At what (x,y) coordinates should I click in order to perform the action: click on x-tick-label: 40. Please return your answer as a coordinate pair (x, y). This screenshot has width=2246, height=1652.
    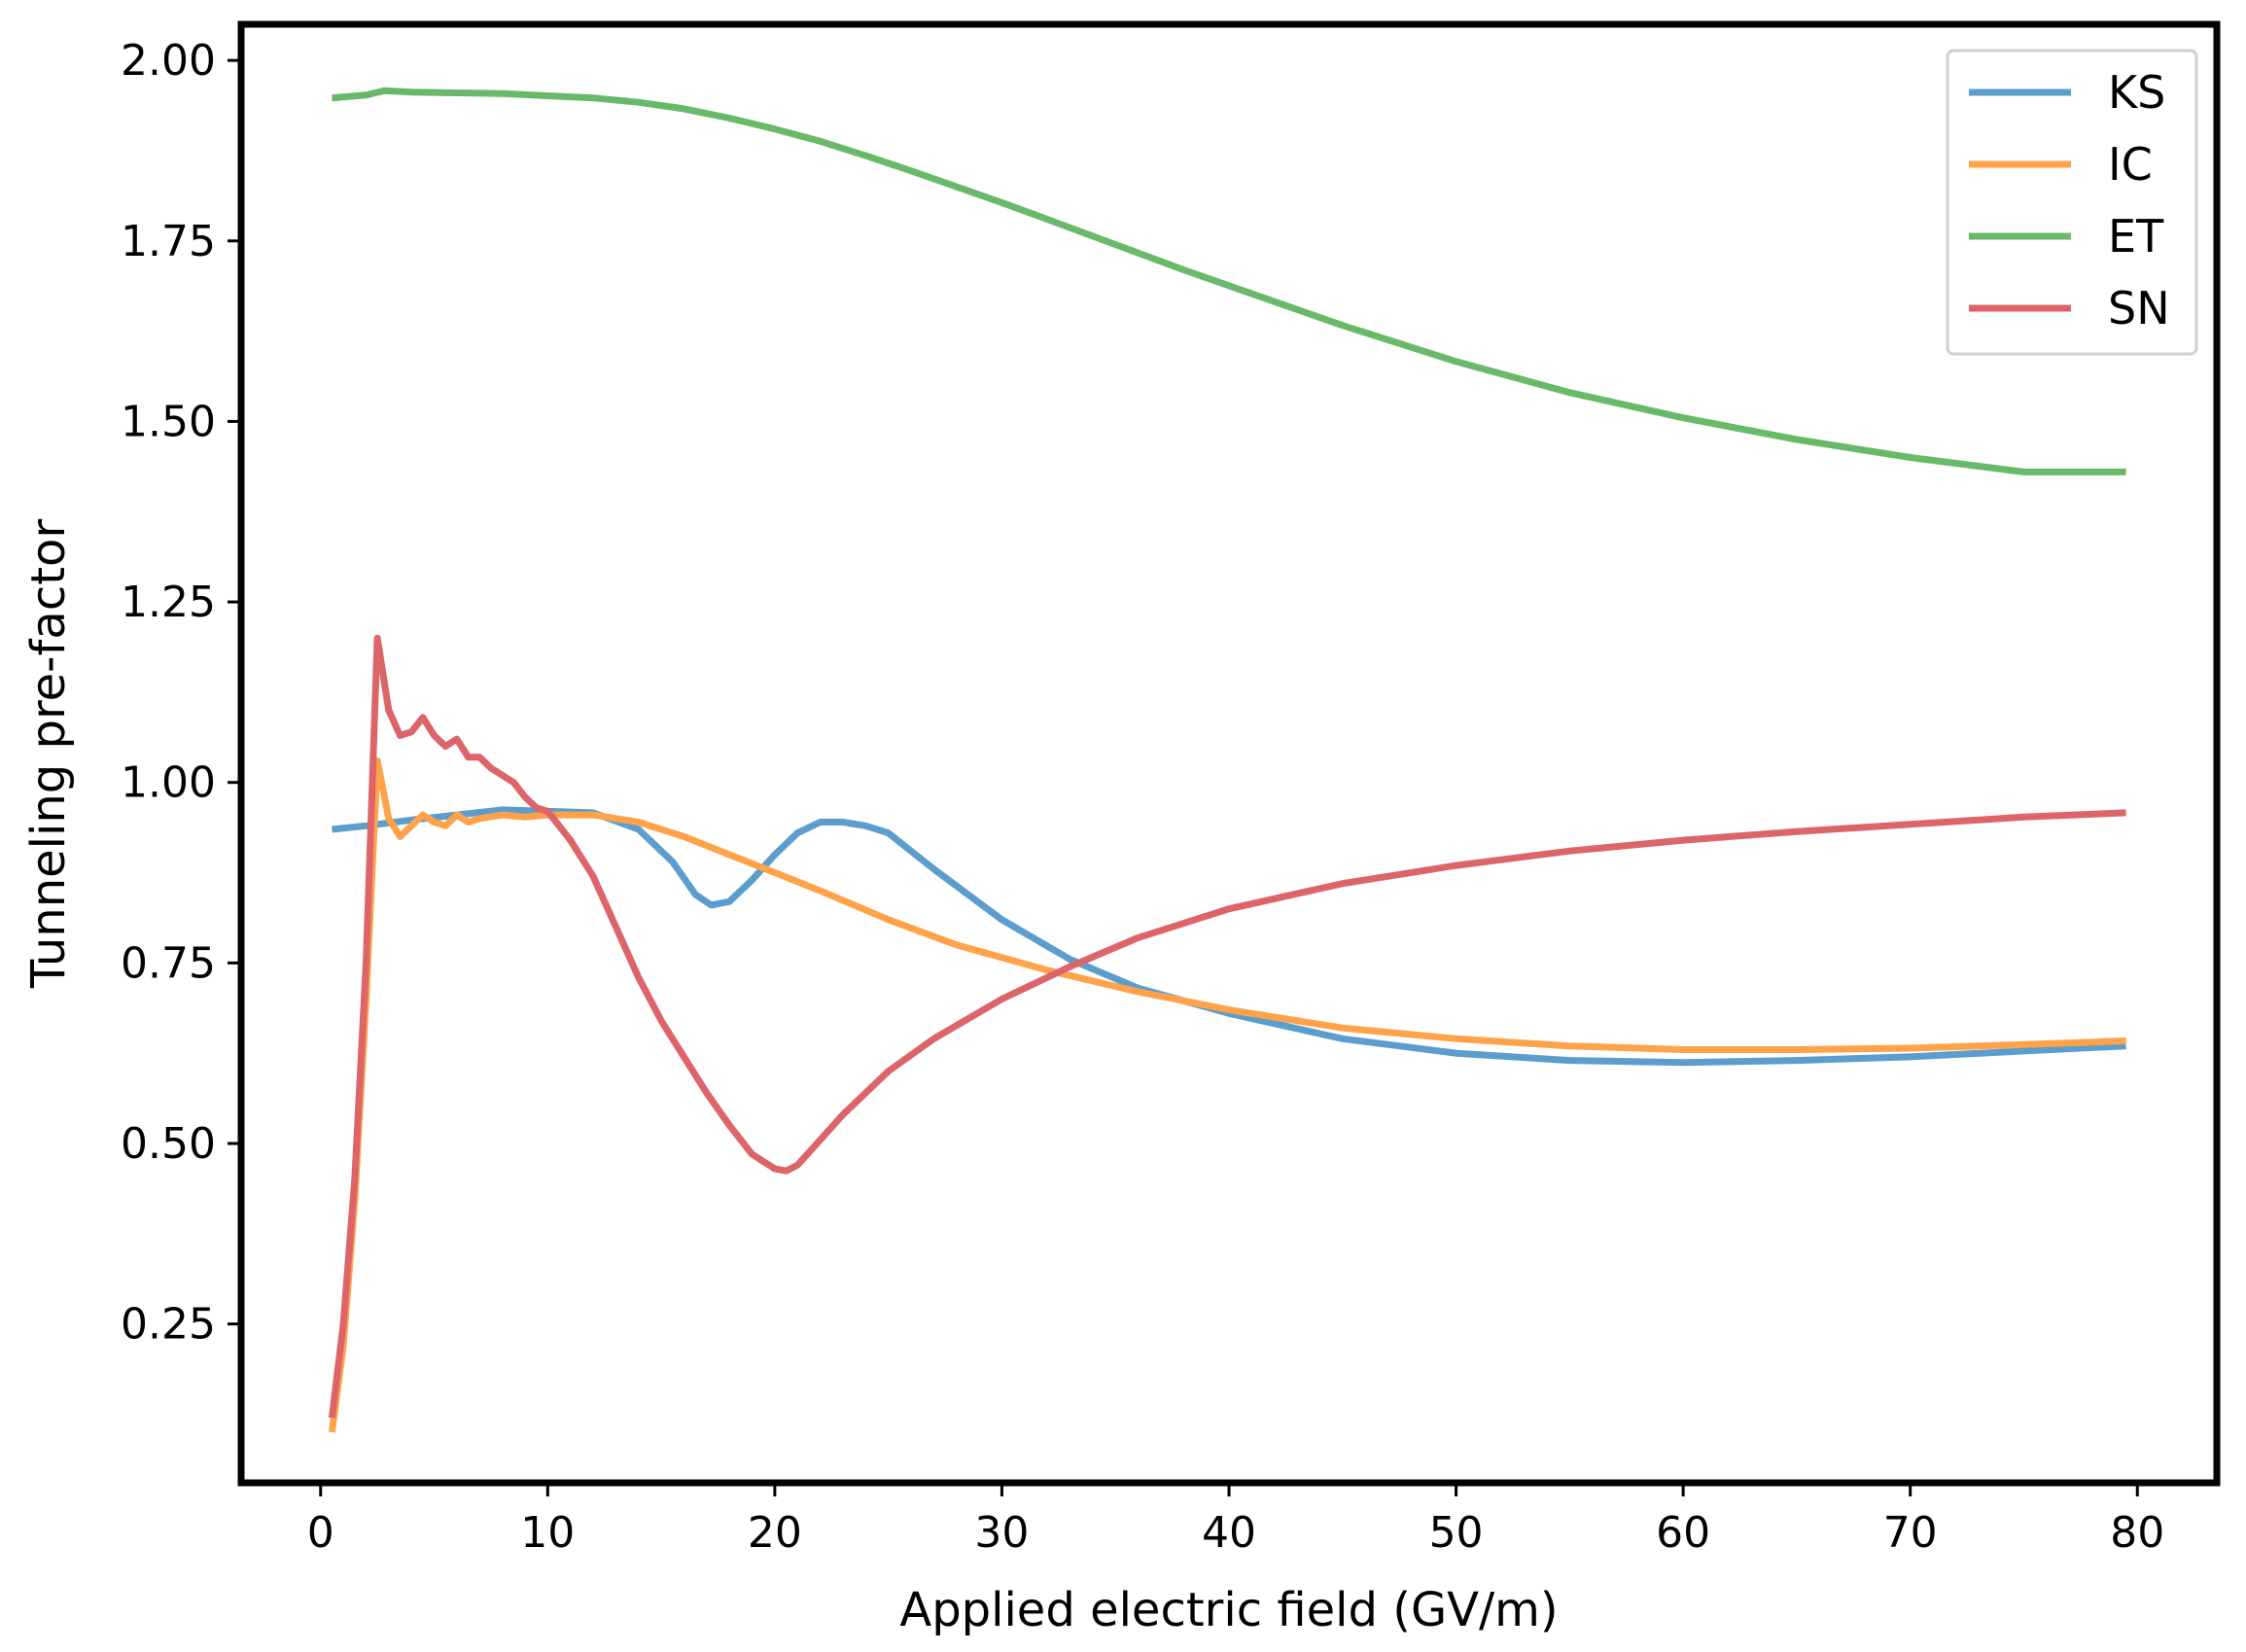
    Looking at the image, I should click on (1229, 1533).